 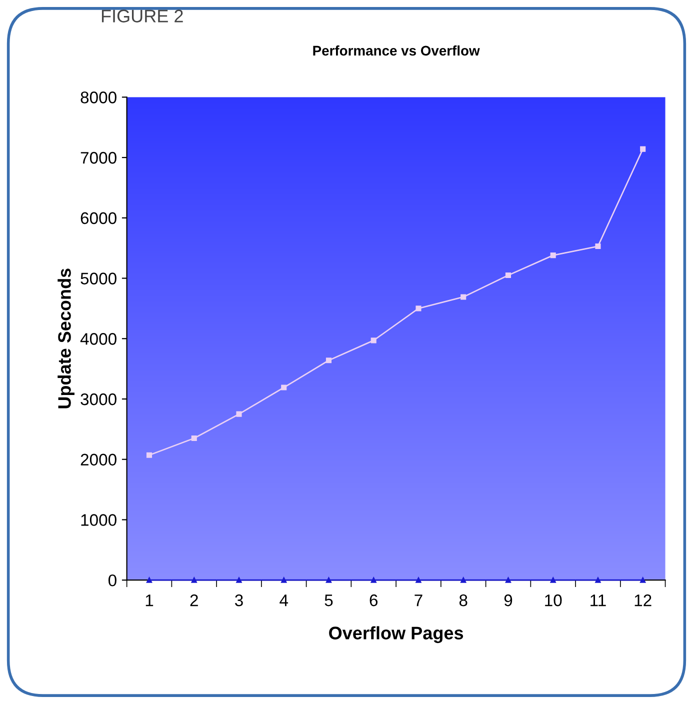 What do you see at coordinates (396, 50) in the screenshot?
I see `chart-title: Performance vs Overflow` at bounding box center [396, 50].